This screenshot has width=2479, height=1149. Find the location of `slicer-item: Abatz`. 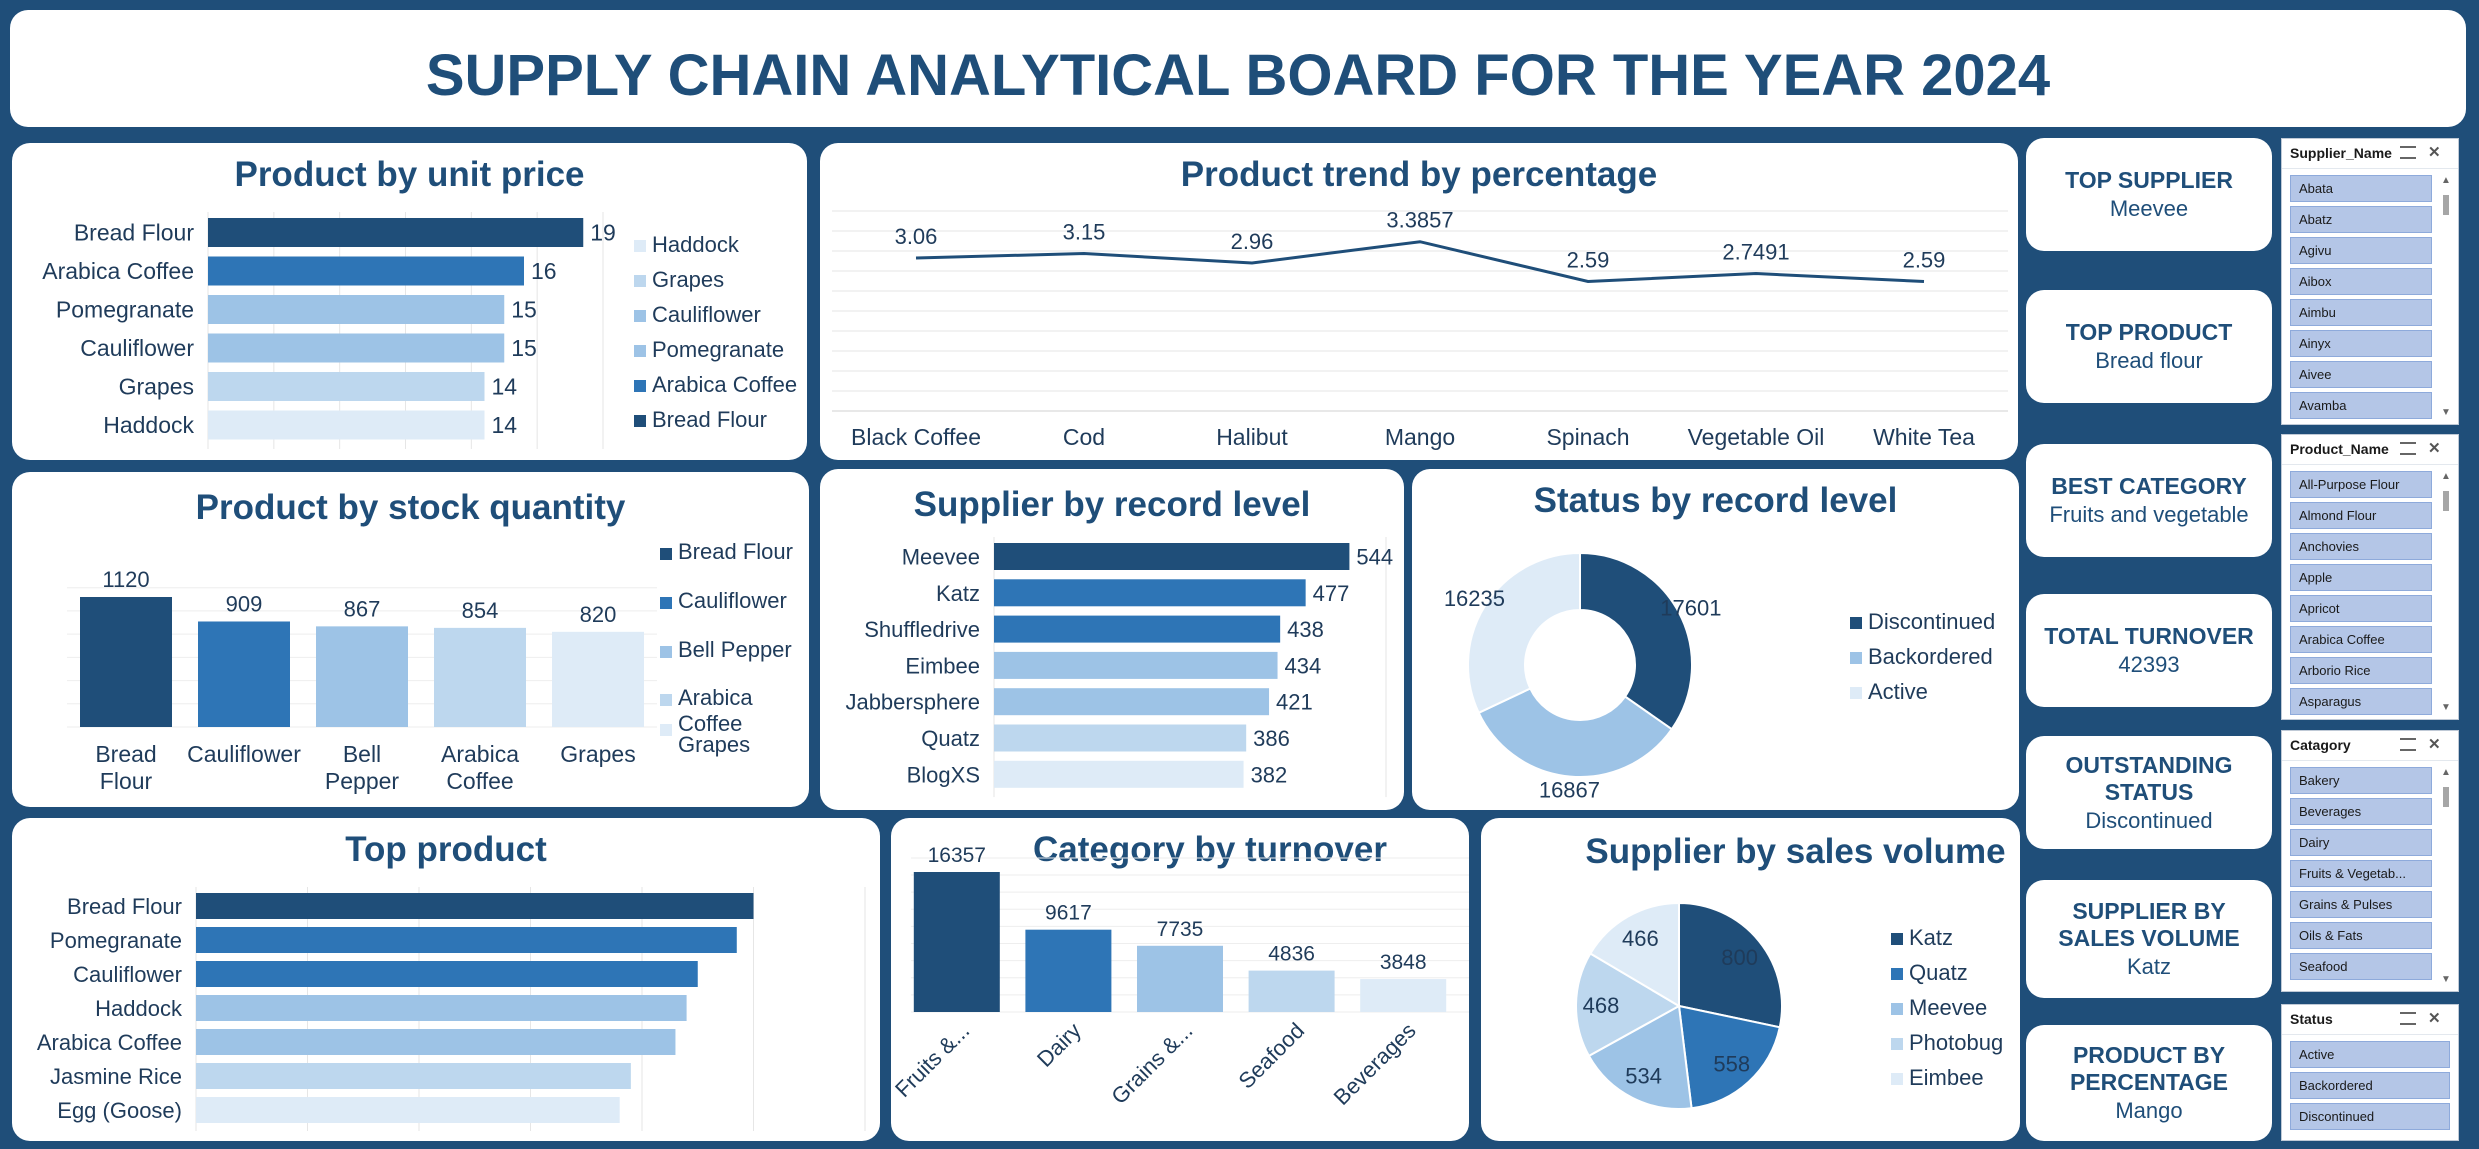

slicer-item: Abatz is located at coordinates (2361, 219).